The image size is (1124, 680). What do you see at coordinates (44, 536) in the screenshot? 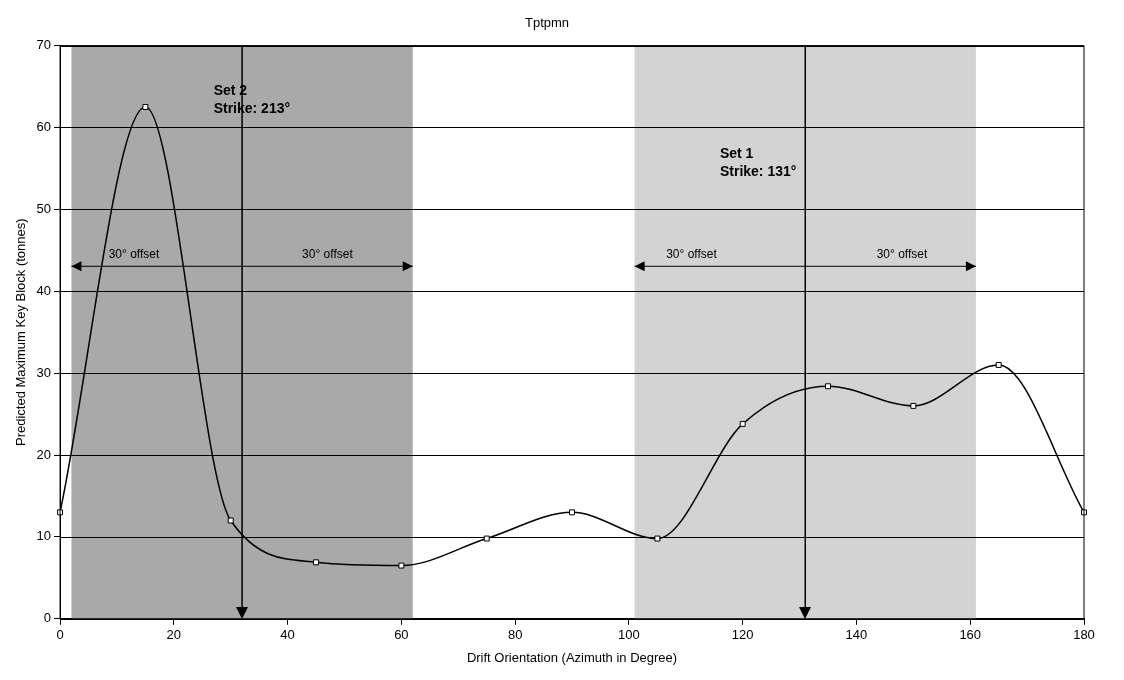
I see `y-tick-label: 10` at bounding box center [44, 536].